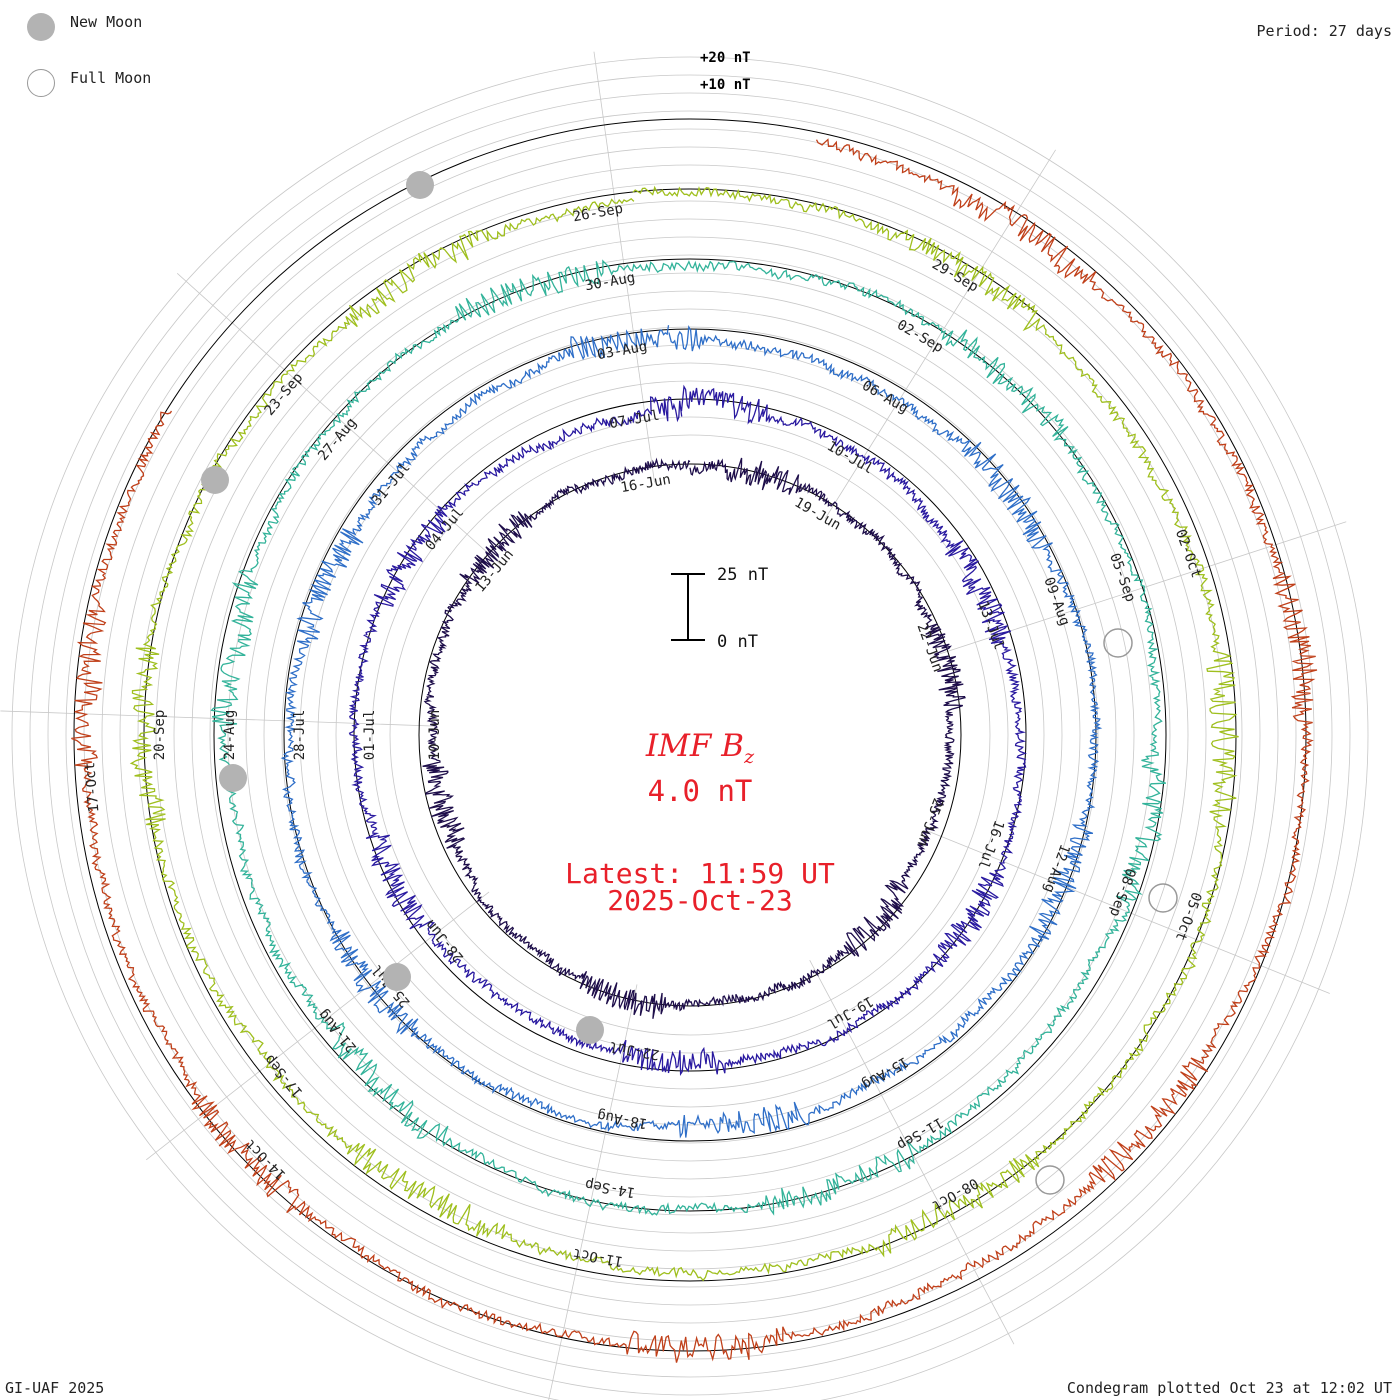 The width and height of the screenshot is (1400, 1400). What do you see at coordinates (622, 351) in the screenshot?
I see `date-tick-label: 03-Aug` at bounding box center [622, 351].